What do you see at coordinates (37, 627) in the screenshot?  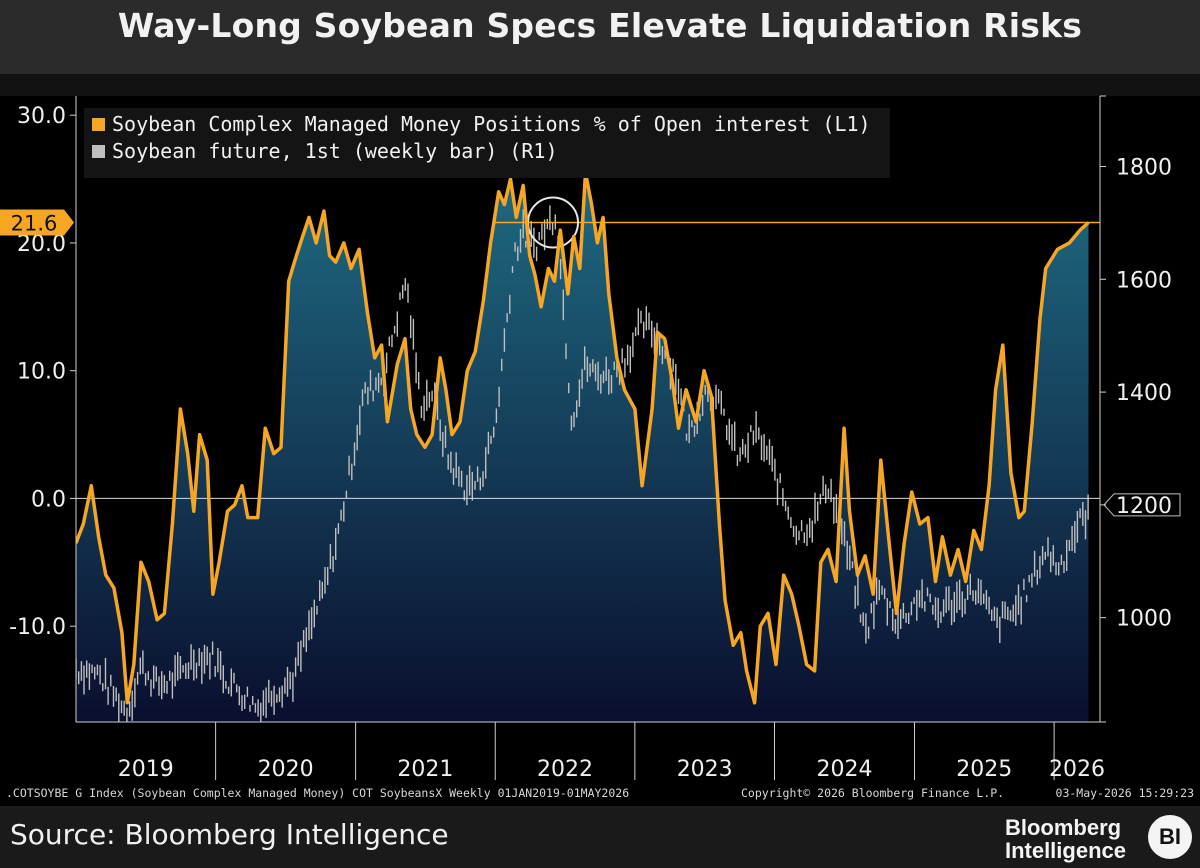 I see `left-tick-label: -10.0` at bounding box center [37, 627].